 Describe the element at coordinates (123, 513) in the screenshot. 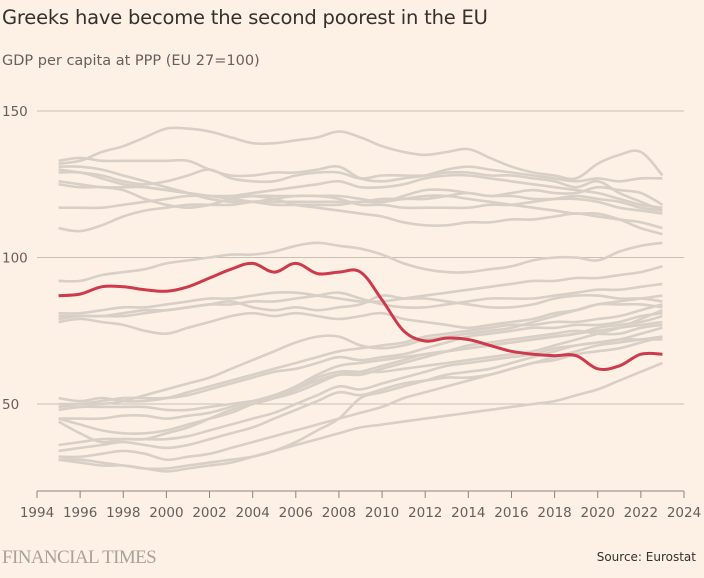

I see `x-tick-label: 1998` at that location.